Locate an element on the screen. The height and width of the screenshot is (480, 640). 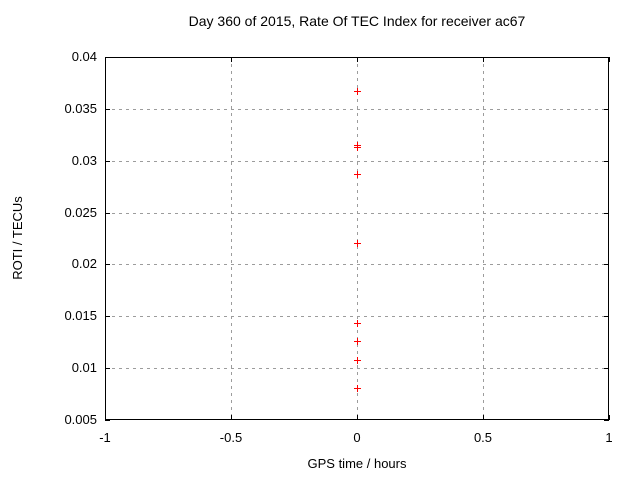
y-tick-label: 0.005 is located at coordinates (80, 419).